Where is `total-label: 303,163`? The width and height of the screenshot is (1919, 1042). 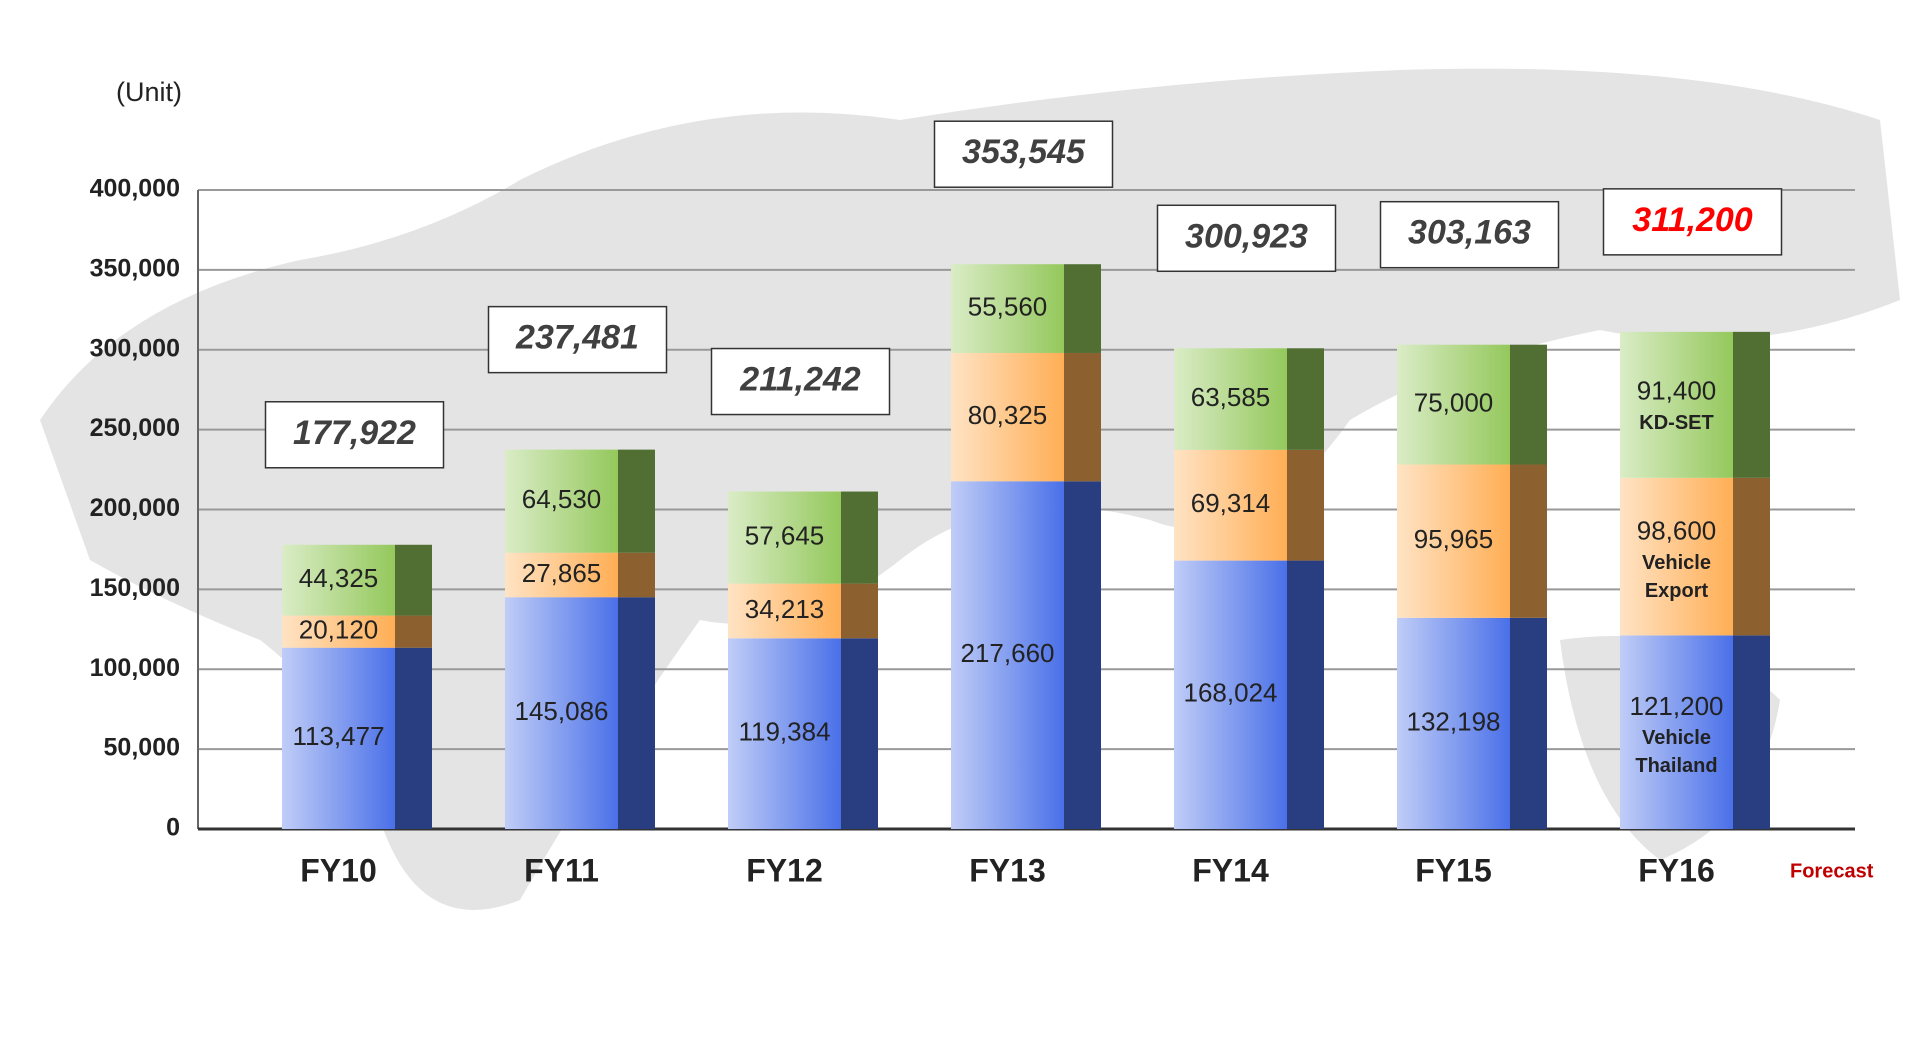
total-label: 303,163 is located at coordinates (1469, 233).